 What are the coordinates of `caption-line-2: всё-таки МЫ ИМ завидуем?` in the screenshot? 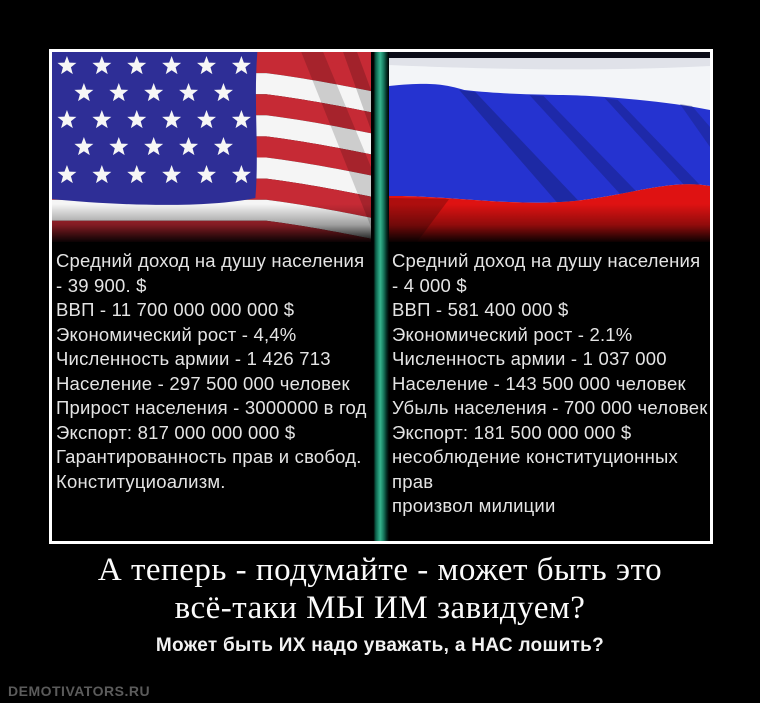 It's located at (380, 608).